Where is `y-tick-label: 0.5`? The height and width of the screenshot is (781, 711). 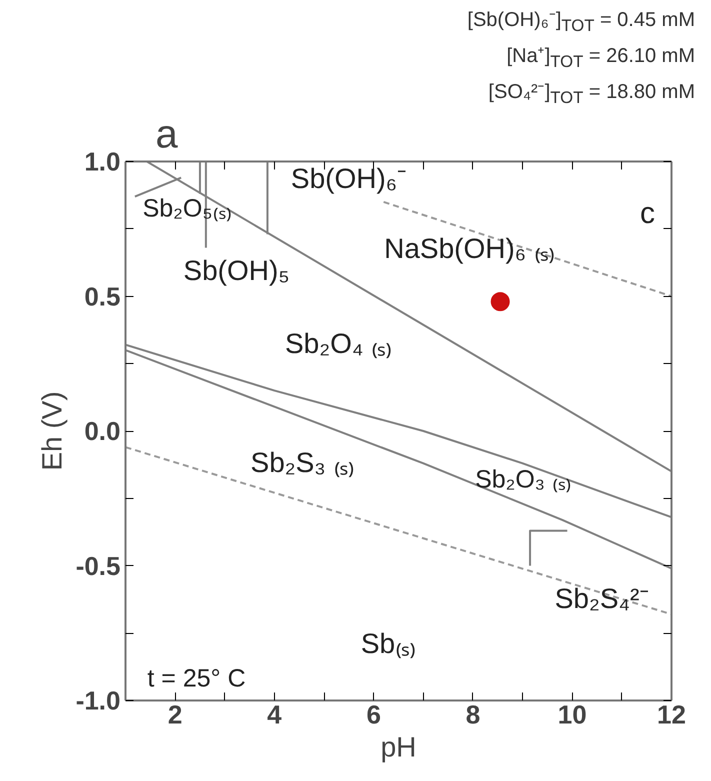
y-tick-label: 0.5 is located at coordinates (102, 296).